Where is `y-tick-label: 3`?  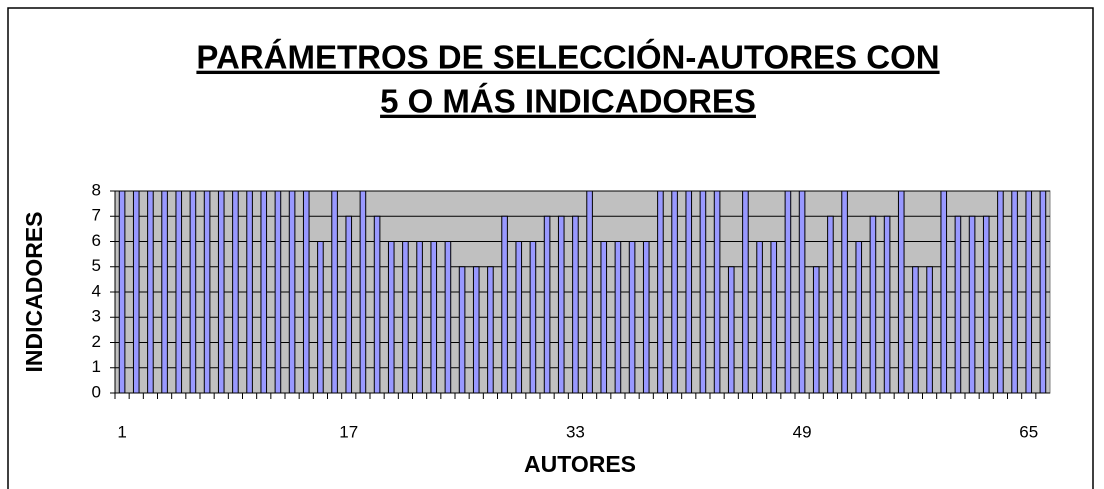
y-tick-label: 3 is located at coordinates (96, 316).